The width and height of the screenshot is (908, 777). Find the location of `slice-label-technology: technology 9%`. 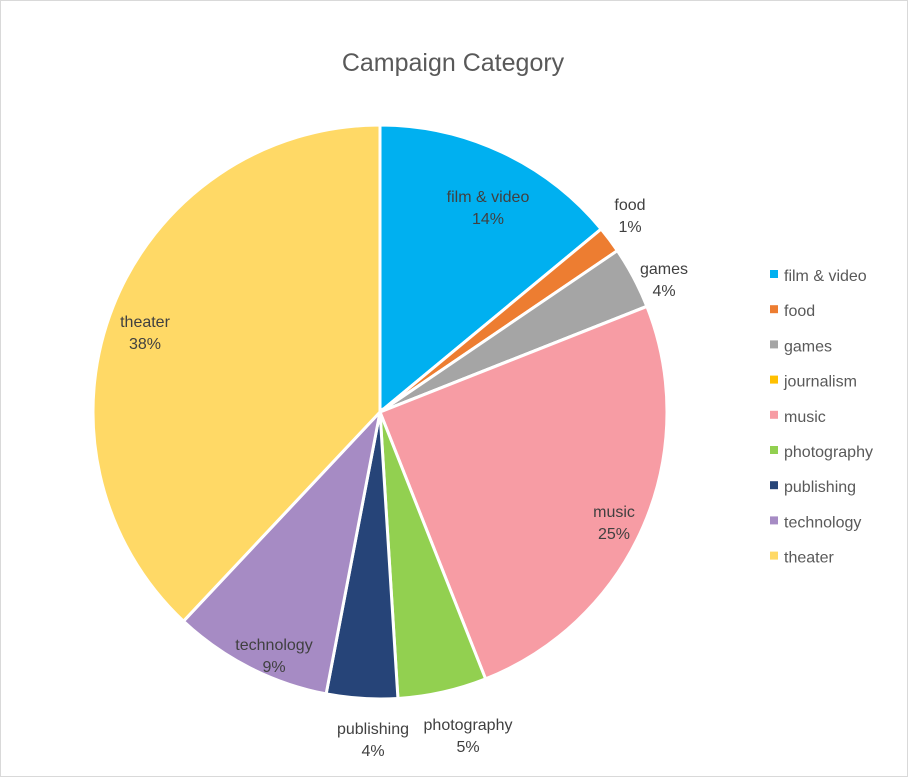

slice-label-technology: technology 9% is located at coordinates (273, 656).